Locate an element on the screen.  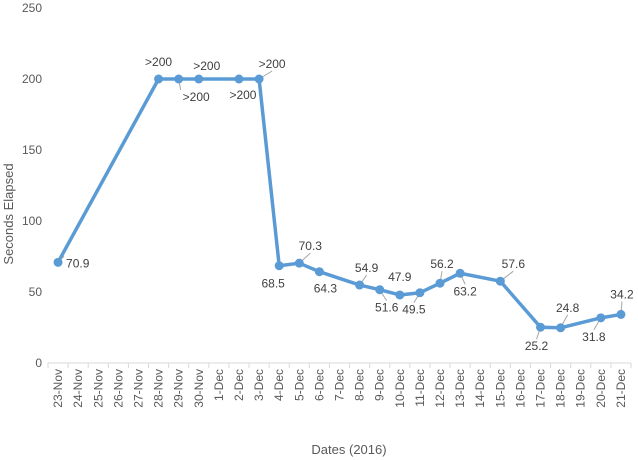
x-tick-label: 20-Dec is located at coordinates (601, 388).